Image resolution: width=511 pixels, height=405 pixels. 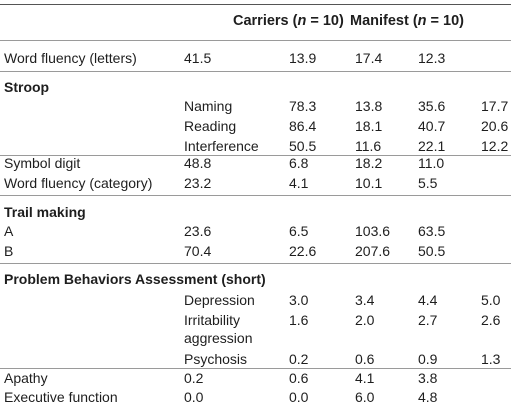 I want to click on cell: 4.8, so click(x=428, y=397).